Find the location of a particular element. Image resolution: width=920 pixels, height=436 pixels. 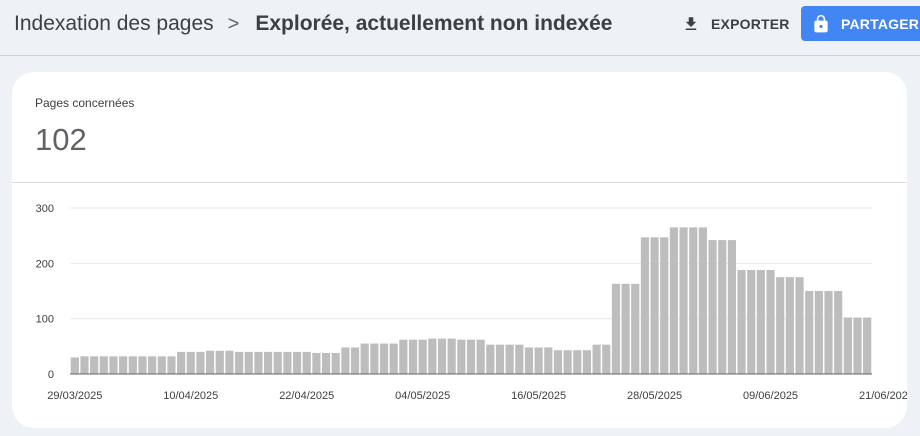

x-tick-label: 28/05/2025 is located at coordinates (654, 396).